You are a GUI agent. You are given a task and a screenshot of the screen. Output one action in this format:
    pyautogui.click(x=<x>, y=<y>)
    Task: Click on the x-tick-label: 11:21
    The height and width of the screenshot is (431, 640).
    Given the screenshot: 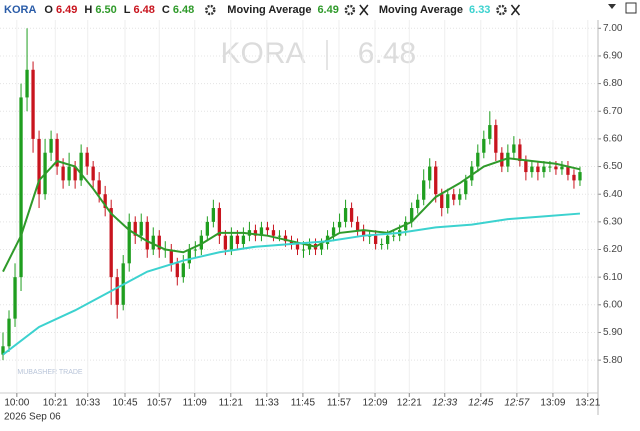 What is the action you would take?
    pyautogui.click(x=231, y=403)
    